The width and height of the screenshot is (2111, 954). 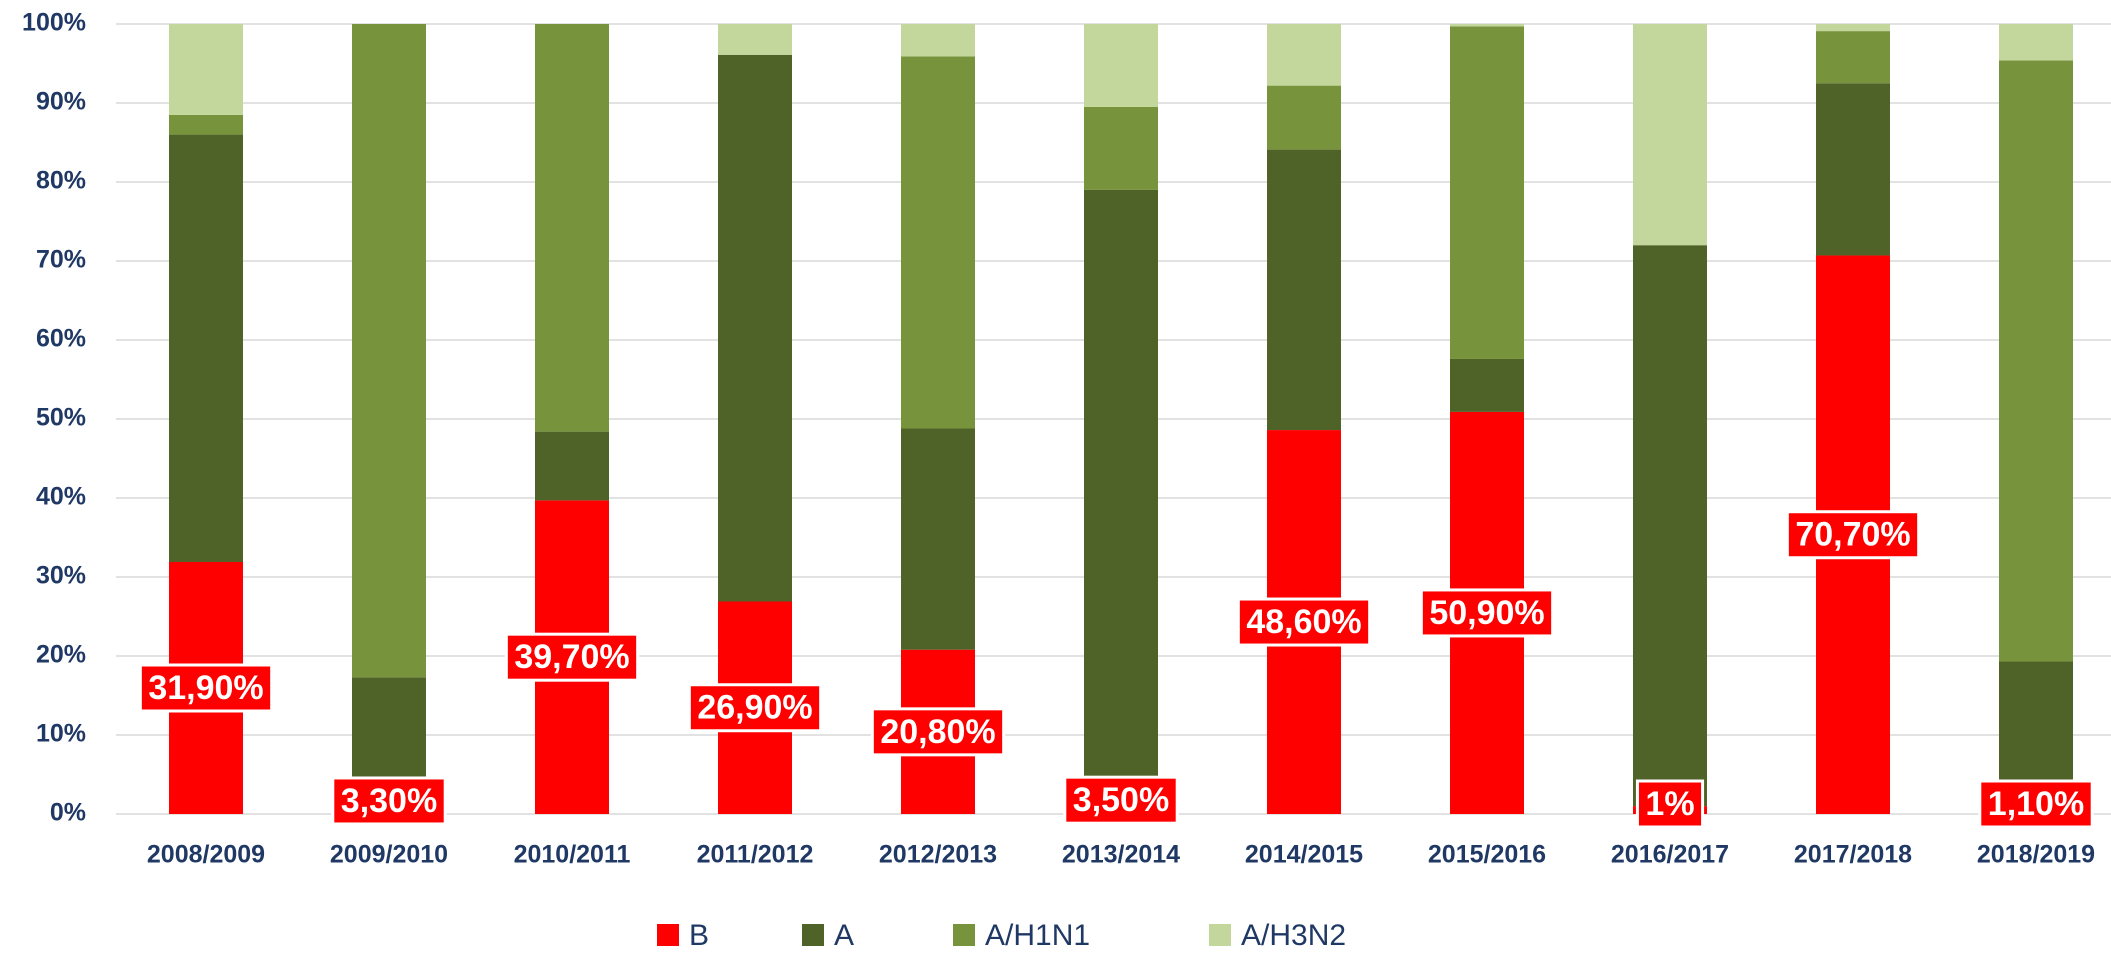 I want to click on y-tick-label: 30%, so click(x=61, y=576).